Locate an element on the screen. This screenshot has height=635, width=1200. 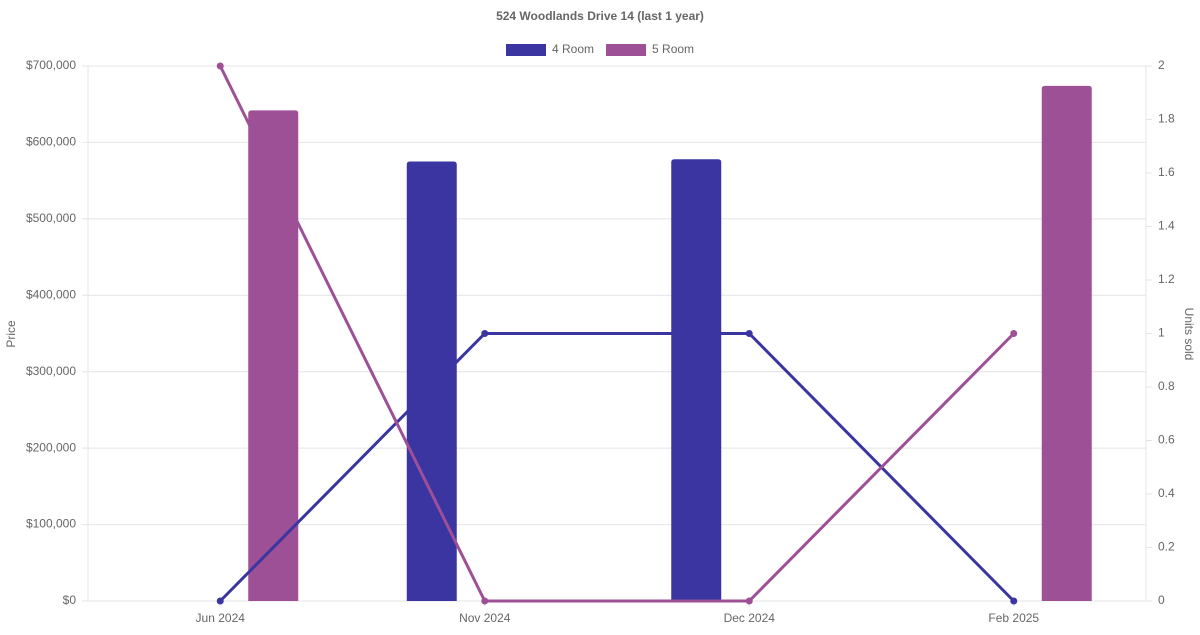
chart-title: 524 Woodlands Drive 14 (last 1 year) is located at coordinates (600, 16).